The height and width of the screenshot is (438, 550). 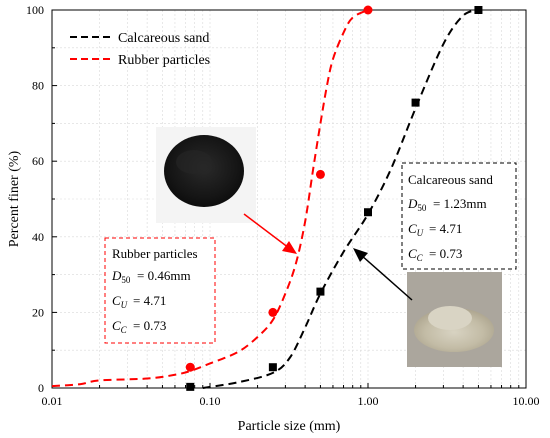 I want to click on y-tick-label: 60, so click(x=38, y=161).